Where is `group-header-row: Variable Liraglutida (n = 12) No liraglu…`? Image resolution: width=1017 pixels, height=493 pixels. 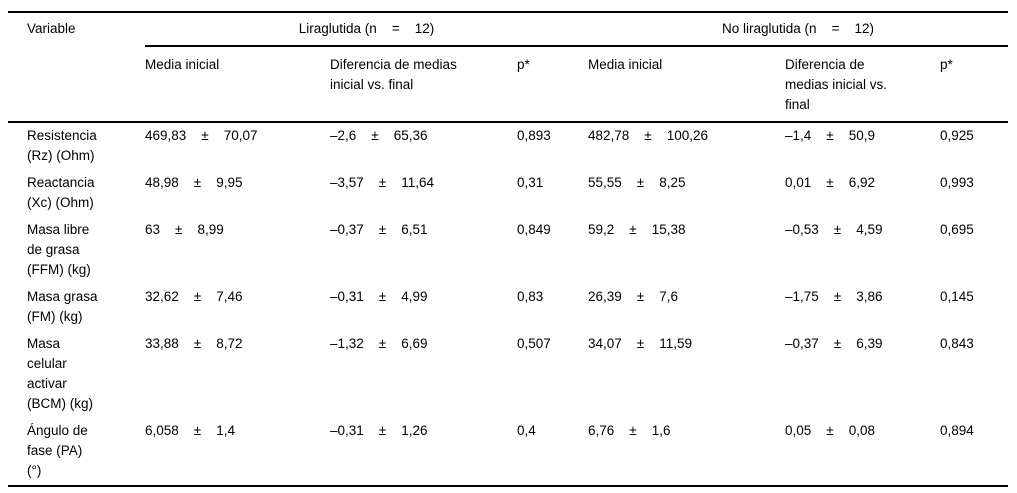
group-header-row: Variable Liraglutida (n = 12) No liraglu… is located at coordinates (508, 29).